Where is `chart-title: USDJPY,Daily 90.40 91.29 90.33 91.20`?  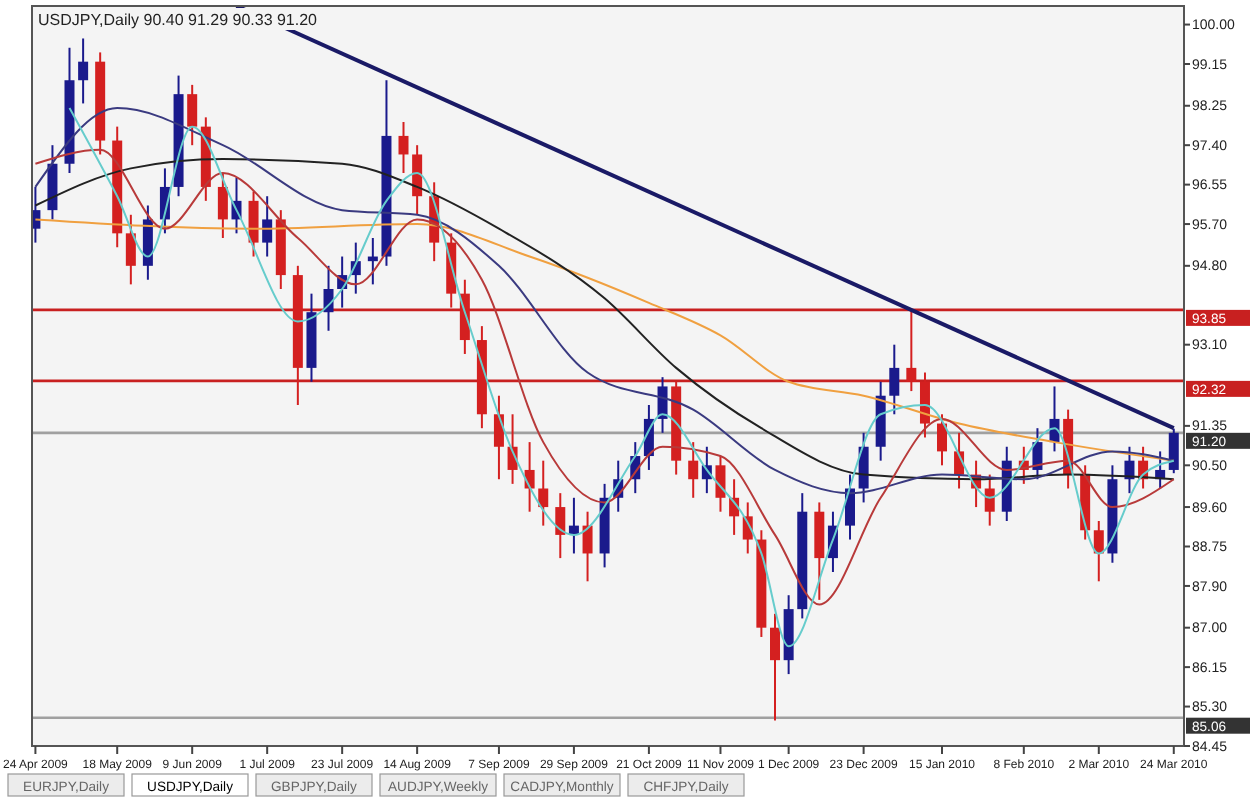 chart-title: USDJPY,Daily 90.40 91.29 90.33 91.20 is located at coordinates (178, 20).